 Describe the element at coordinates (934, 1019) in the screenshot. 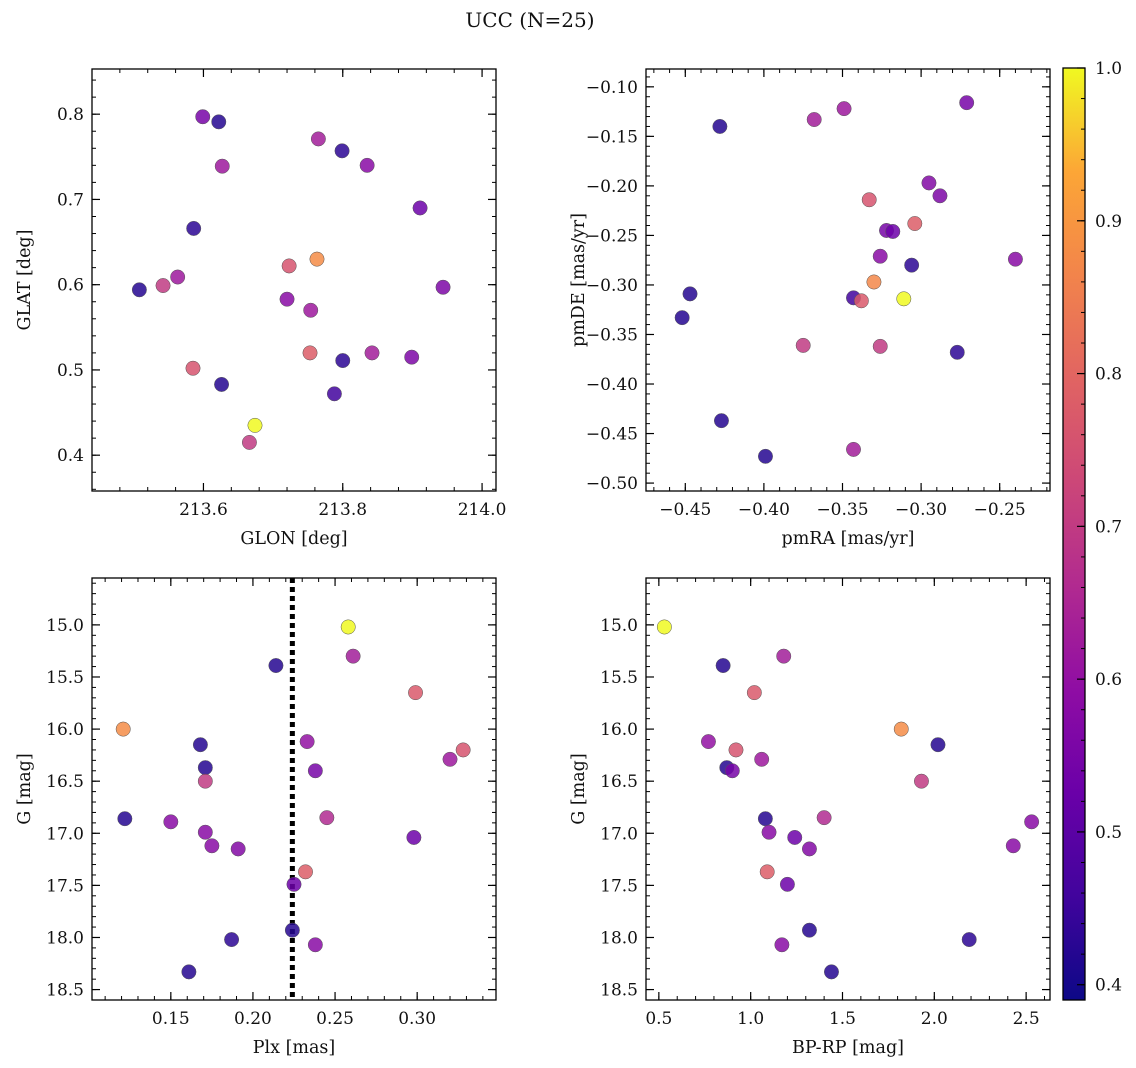

I see `x-tick-label: 2.0` at that location.